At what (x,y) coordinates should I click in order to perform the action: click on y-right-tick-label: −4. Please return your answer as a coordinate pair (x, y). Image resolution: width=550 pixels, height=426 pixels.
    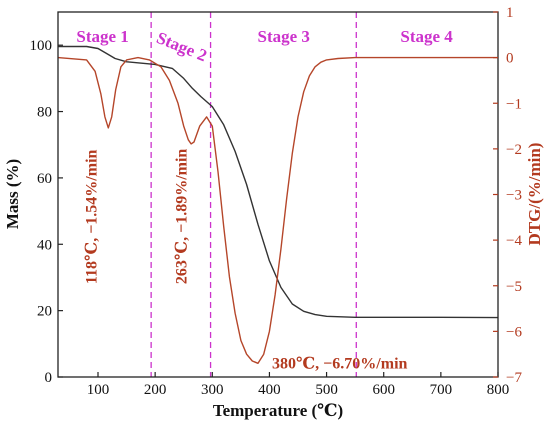
    Looking at the image, I should click on (514, 241).